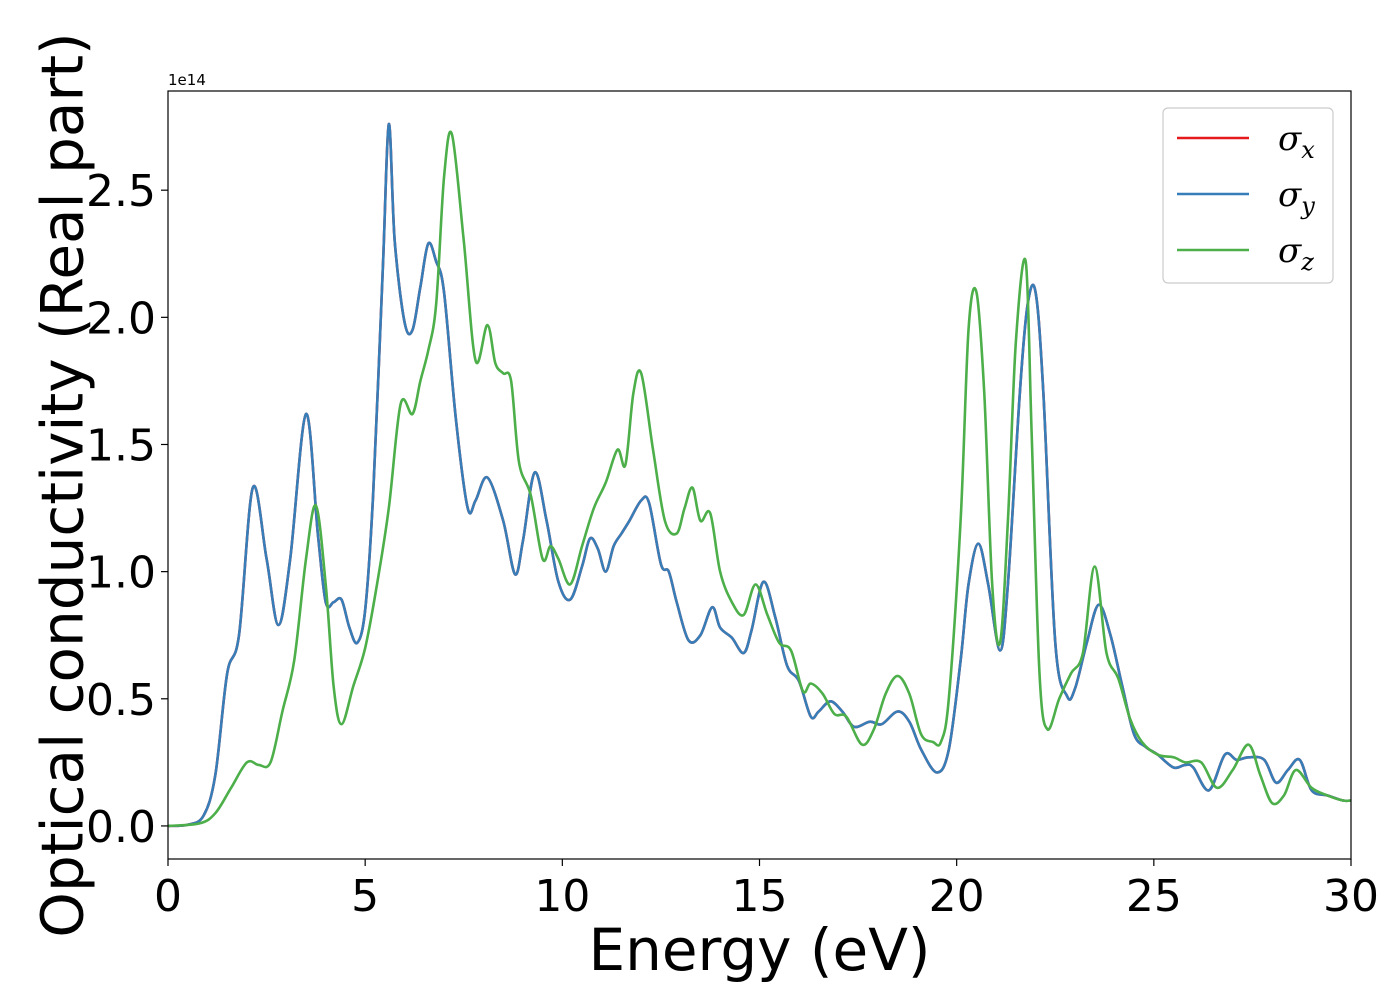  What do you see at coordinates (1351, 896) in the screenshot?
I see `x-tick-label: 30` at bounding box center [1351, 896].